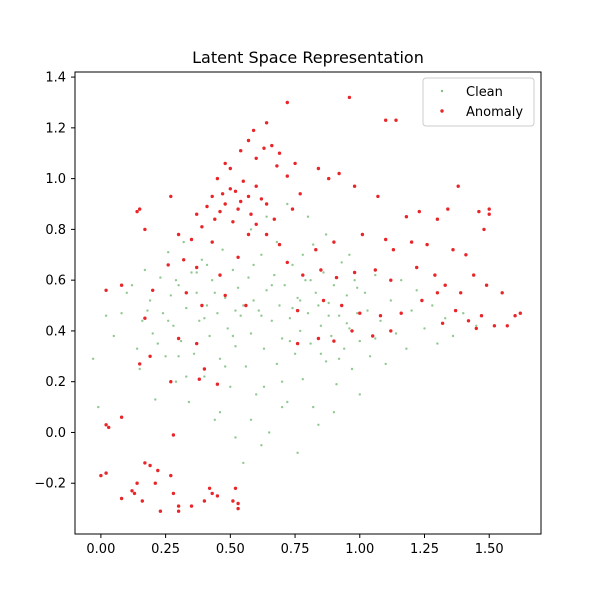 Image resolution: width=600 pixels, height=604 pixels. Describe the element at coordinates (442, 111) in the screenshot. I see `legend-marker-anomaly` at that location.